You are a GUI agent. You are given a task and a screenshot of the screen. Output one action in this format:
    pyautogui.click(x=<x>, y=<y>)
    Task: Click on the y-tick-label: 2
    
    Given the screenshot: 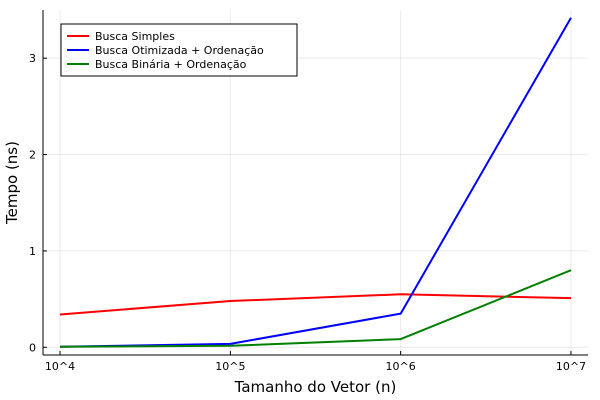 What is the action you would take?
    pyautogui.click(x=32, y=155)
    